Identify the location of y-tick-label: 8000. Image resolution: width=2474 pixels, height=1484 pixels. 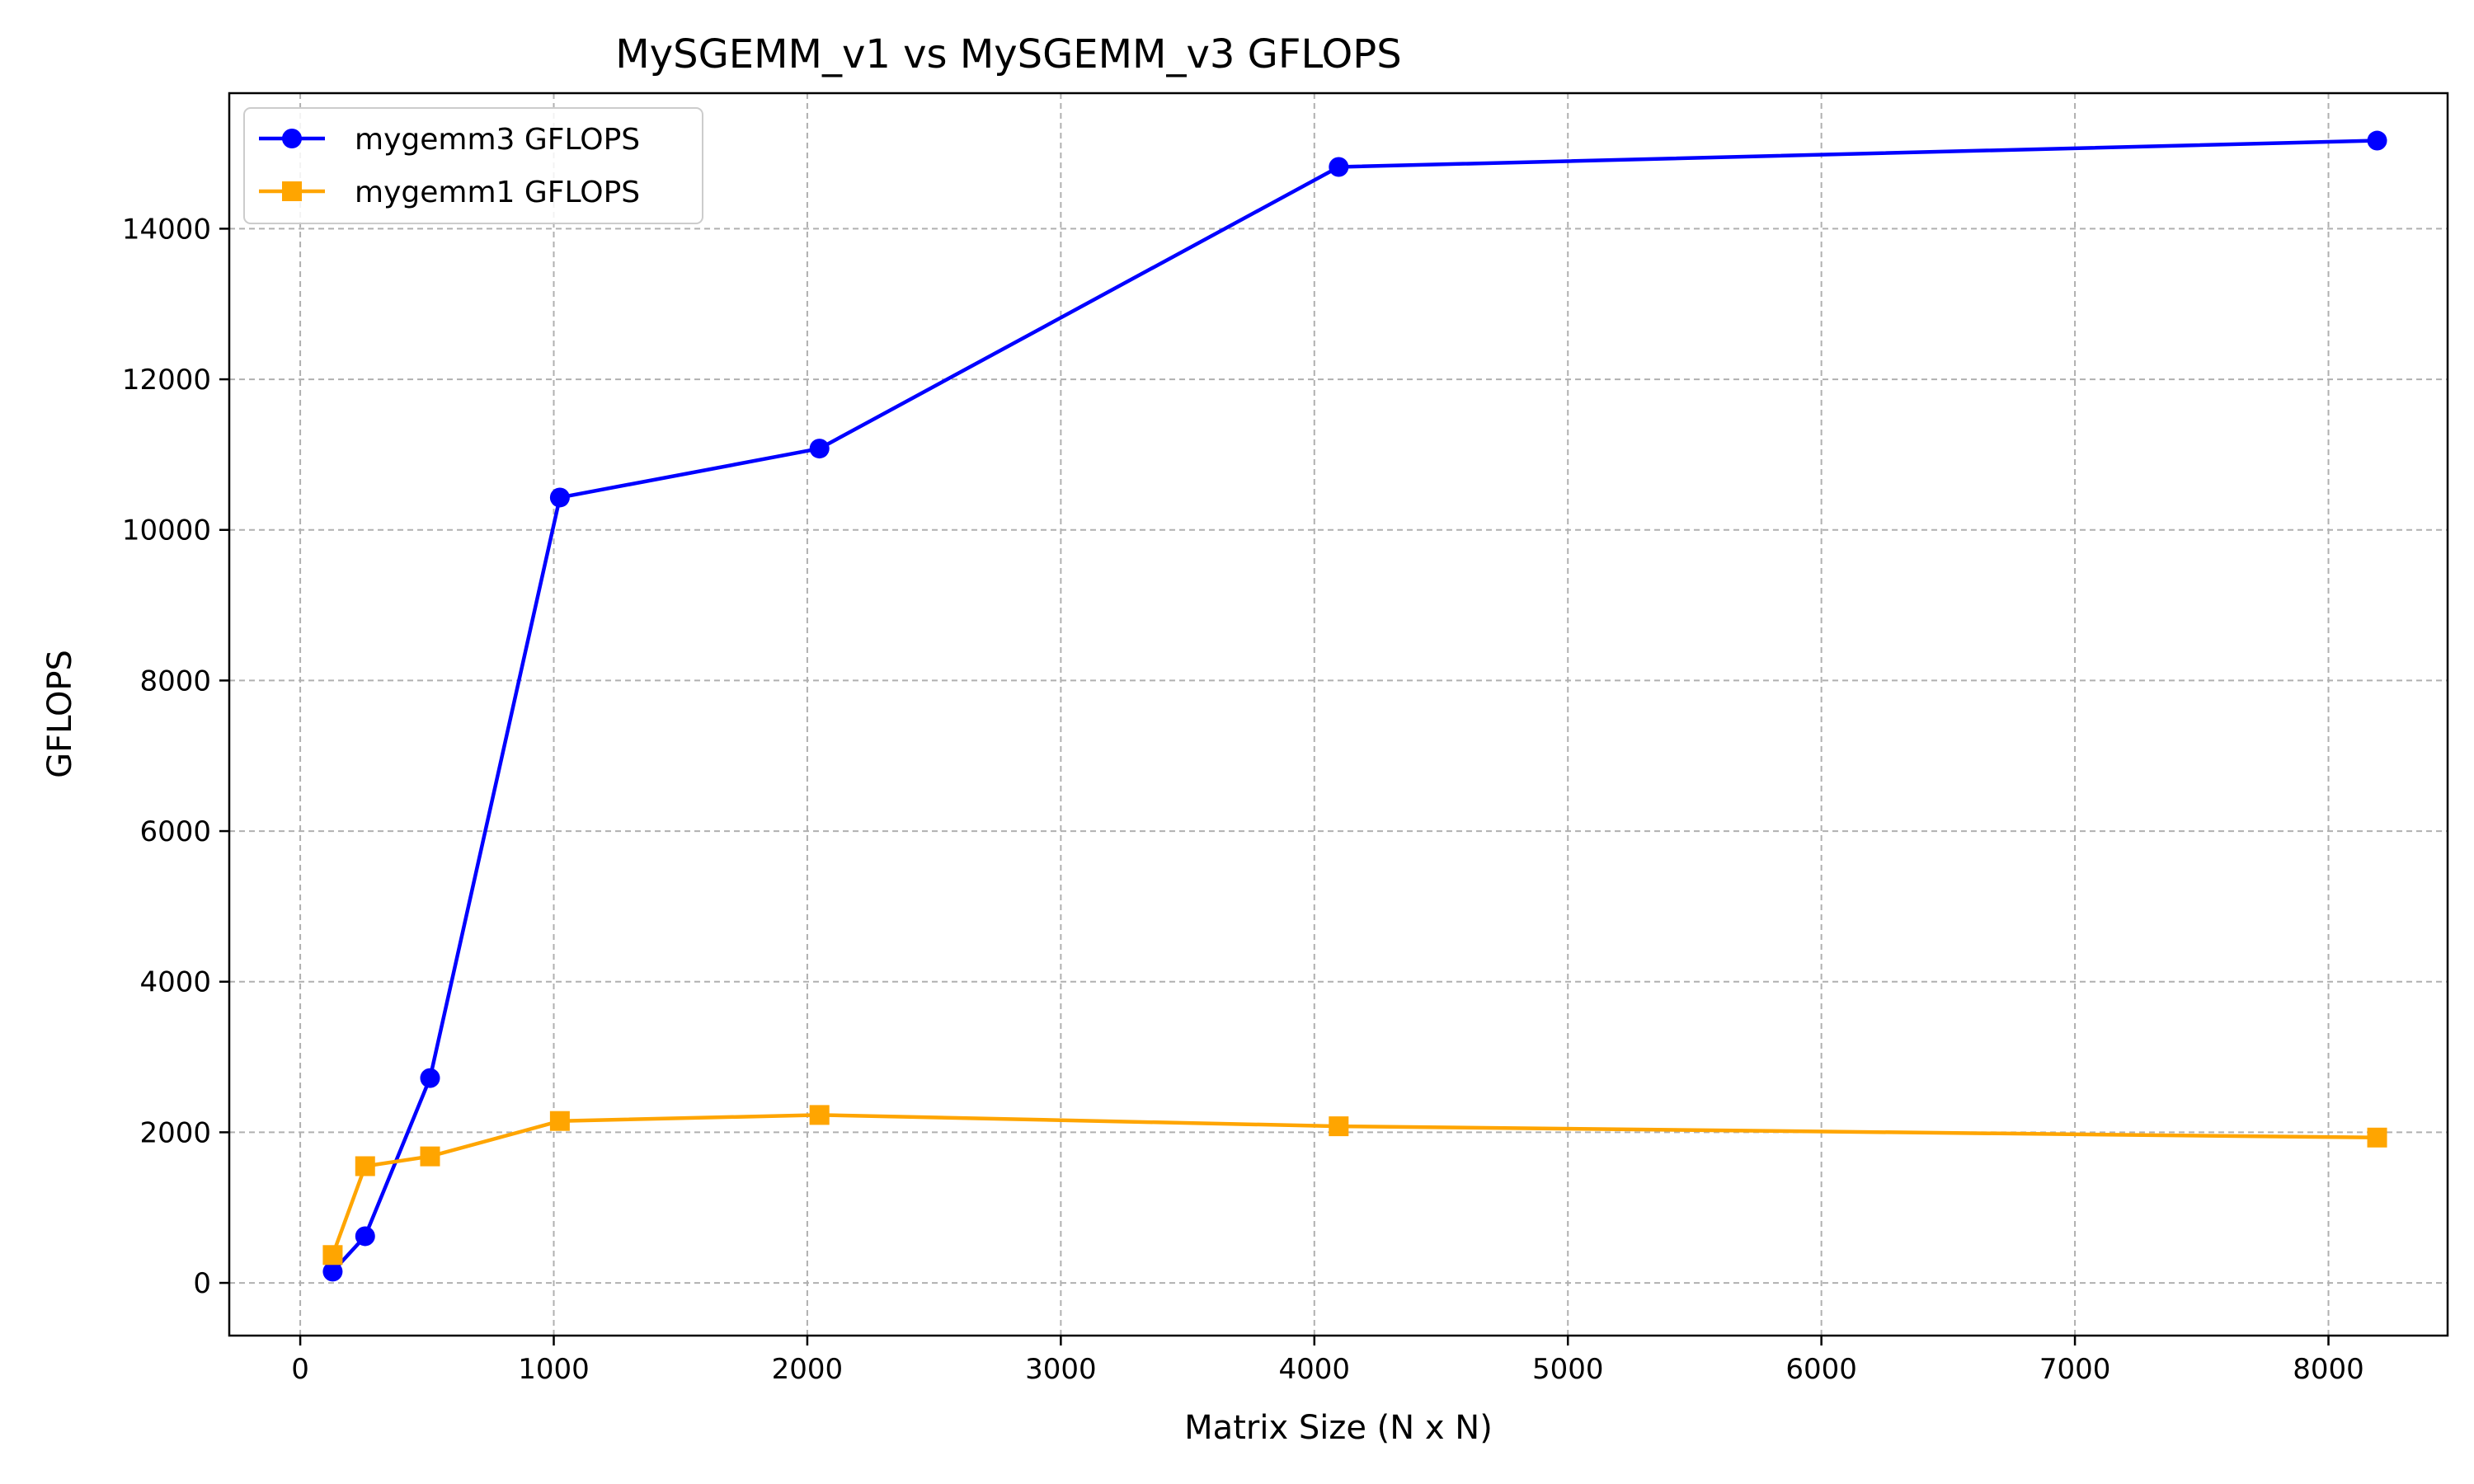
(175, 681).